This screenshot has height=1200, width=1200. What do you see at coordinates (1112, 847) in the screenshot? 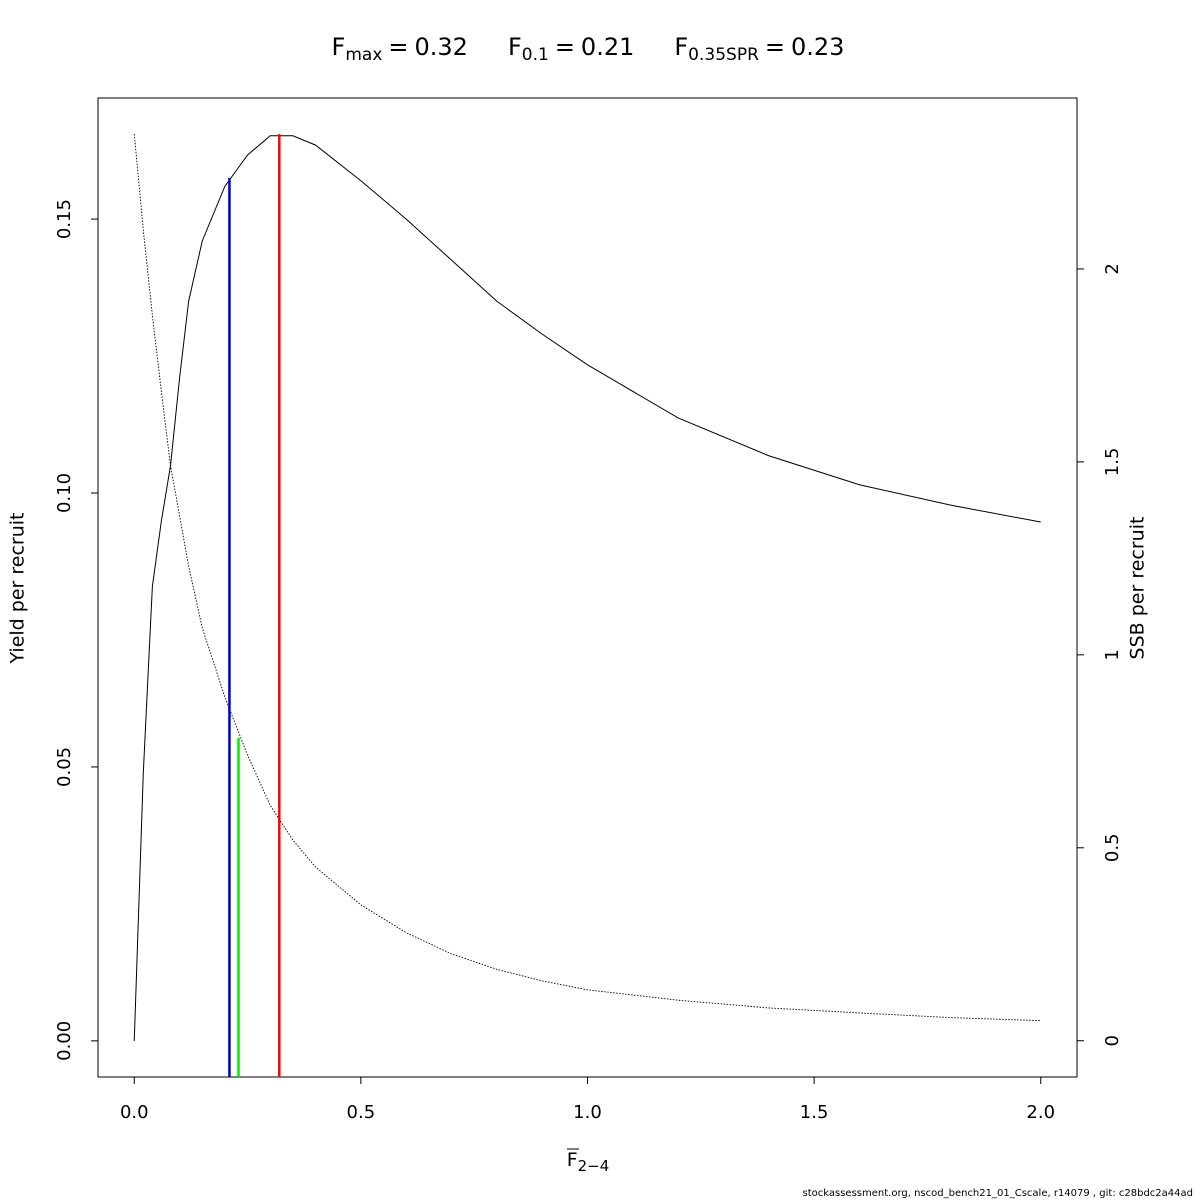
I see `y2-tick-label: 0.5` at bounding box center [1112, 847].